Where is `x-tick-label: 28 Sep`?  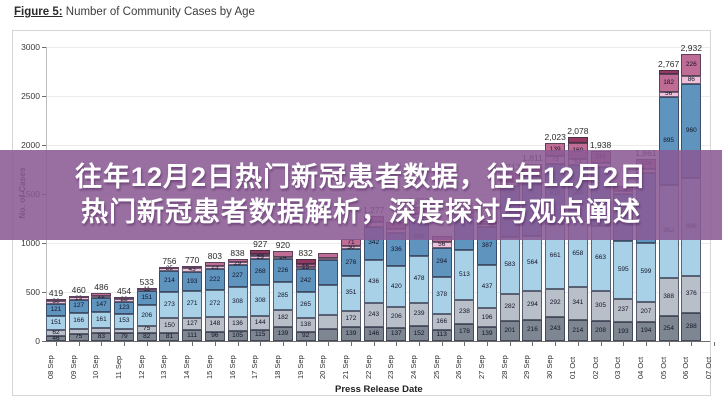 x-tick-label: 28 Sep is located at coordinates (504, 367).